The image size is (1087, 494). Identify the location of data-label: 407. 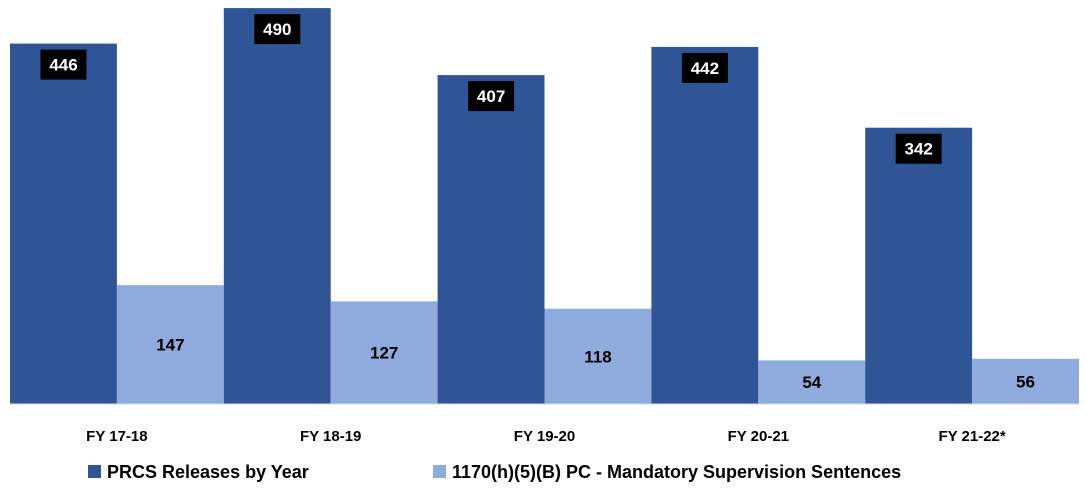
(491, 96).